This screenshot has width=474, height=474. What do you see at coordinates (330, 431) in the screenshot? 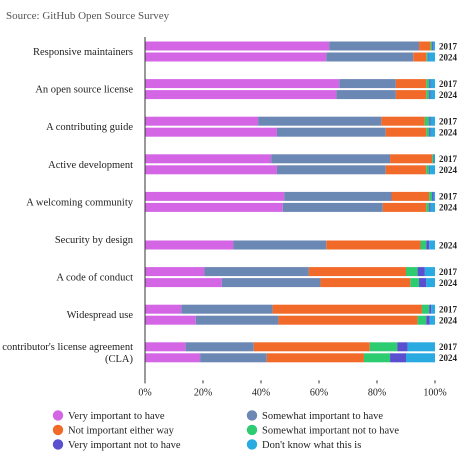
I see `legend-label: Somewhat important not to have` at bounding box center [330, 431].